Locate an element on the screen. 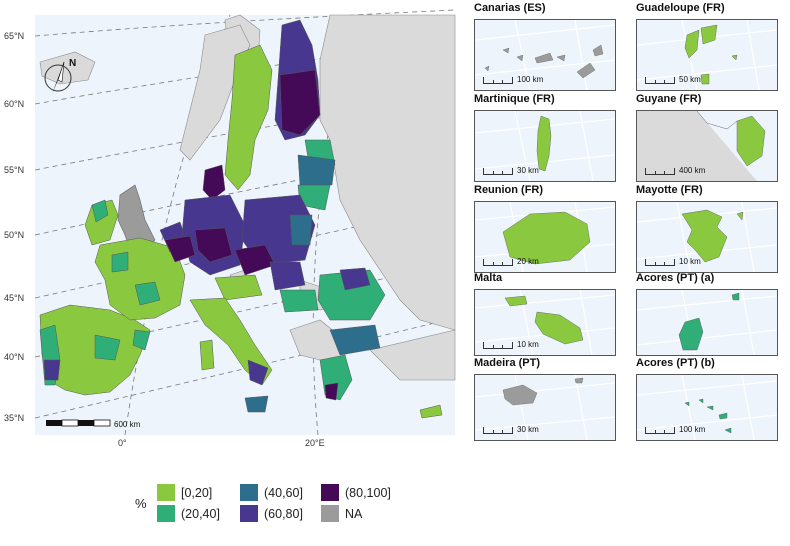 The image size is (790, 546). norway is located at coordinates (215, 92).